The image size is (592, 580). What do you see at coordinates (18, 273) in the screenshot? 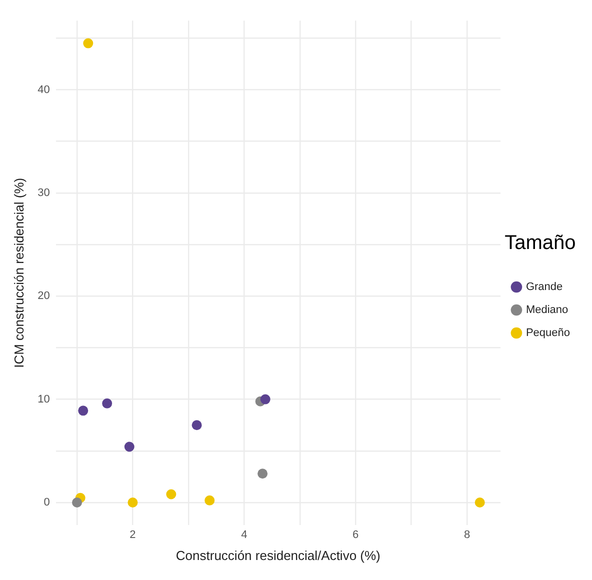
I see `y-axis-title: ICM construcción residencial (%)` at bounding box center [18, 273].